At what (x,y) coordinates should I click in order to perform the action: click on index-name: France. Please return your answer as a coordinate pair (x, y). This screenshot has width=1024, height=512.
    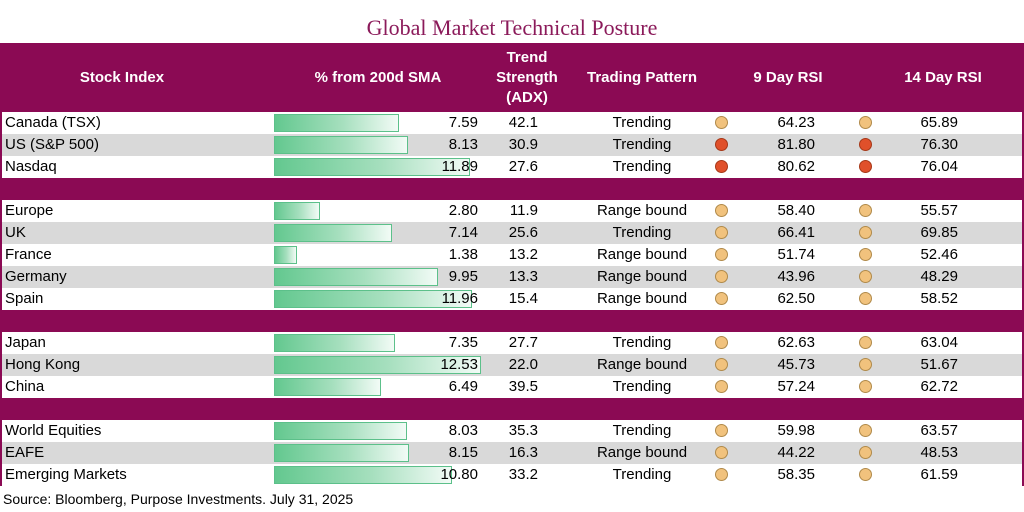
    Looking at the image, I should click on (28, 254).